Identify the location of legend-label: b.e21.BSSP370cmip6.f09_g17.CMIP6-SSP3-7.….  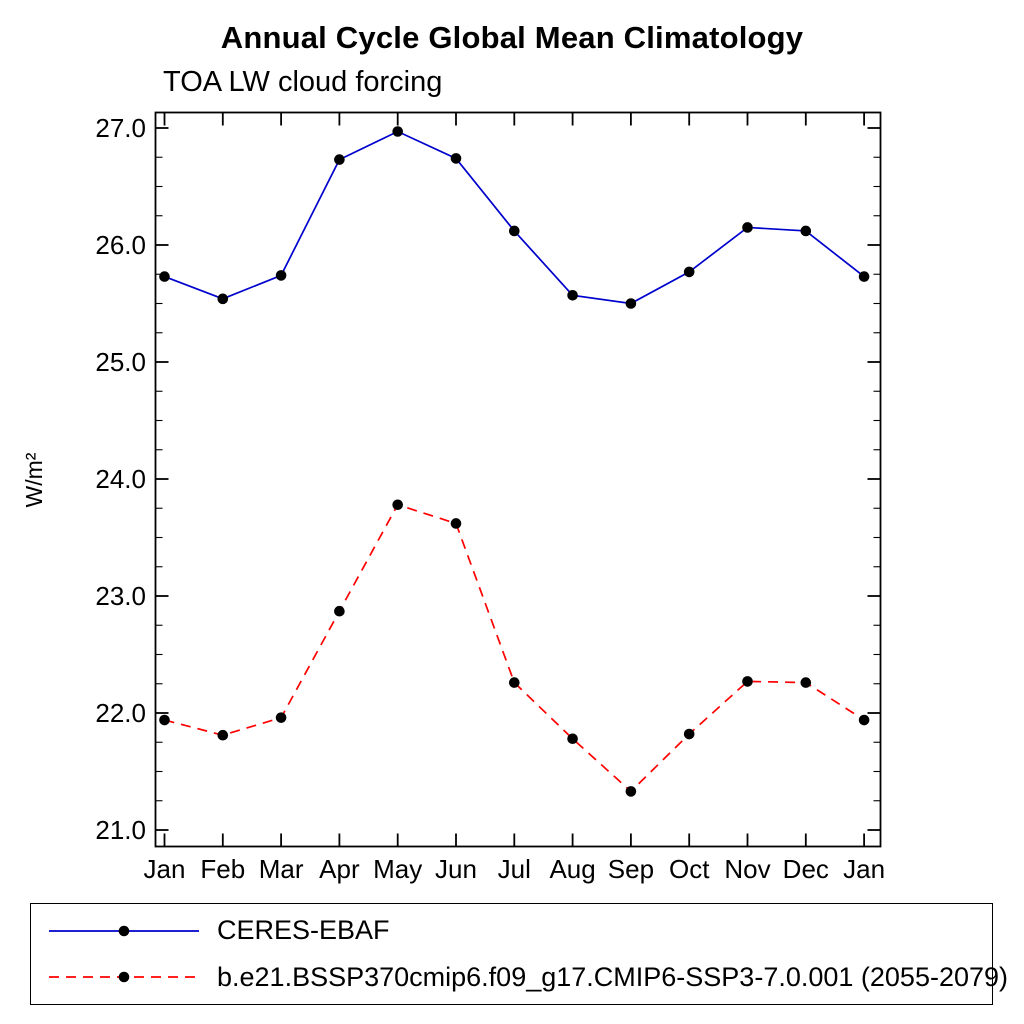
(613, 976).